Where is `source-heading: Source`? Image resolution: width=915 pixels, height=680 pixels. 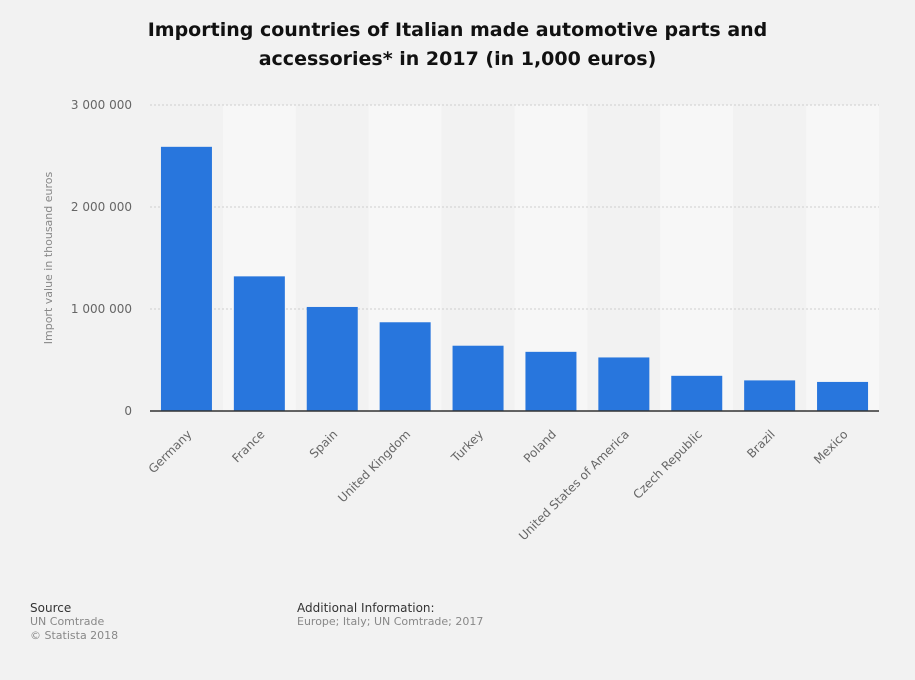
source-heading: Source is located at coordinates (51, 608).